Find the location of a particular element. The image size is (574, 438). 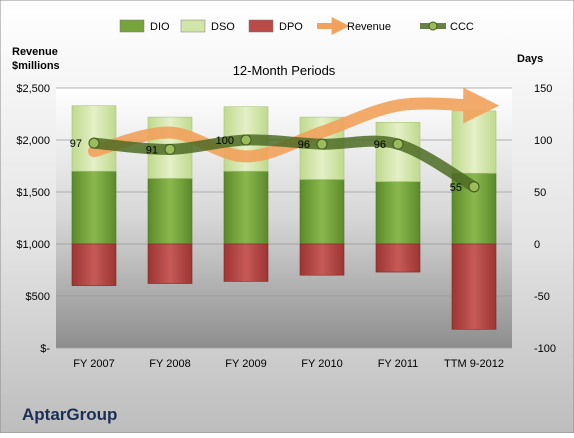

right-tick-label: 150 is located at coordinates (543, 89).